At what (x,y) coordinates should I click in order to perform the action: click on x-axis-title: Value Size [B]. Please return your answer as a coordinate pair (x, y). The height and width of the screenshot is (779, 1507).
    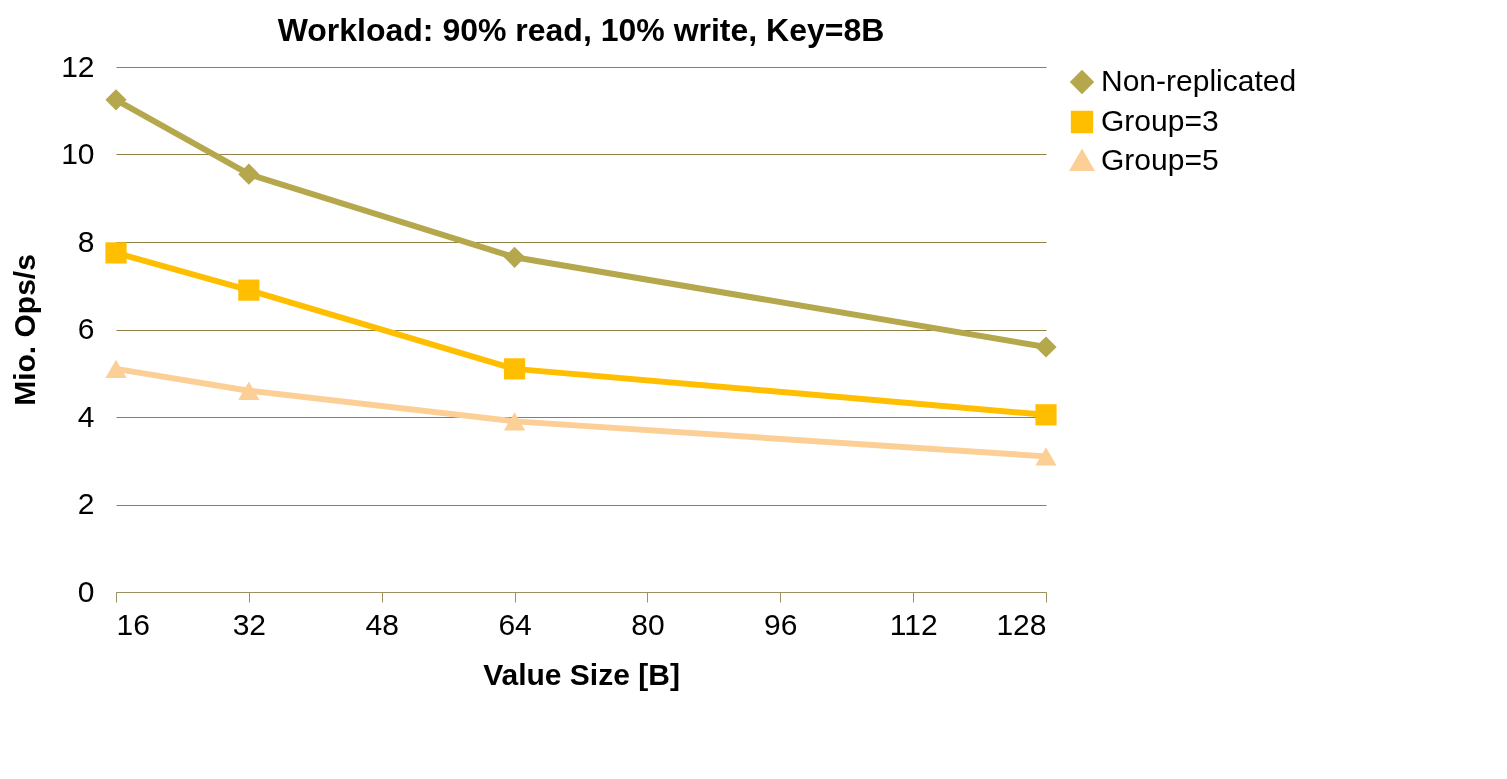
    Looking at the image, I should click on (581, 674).